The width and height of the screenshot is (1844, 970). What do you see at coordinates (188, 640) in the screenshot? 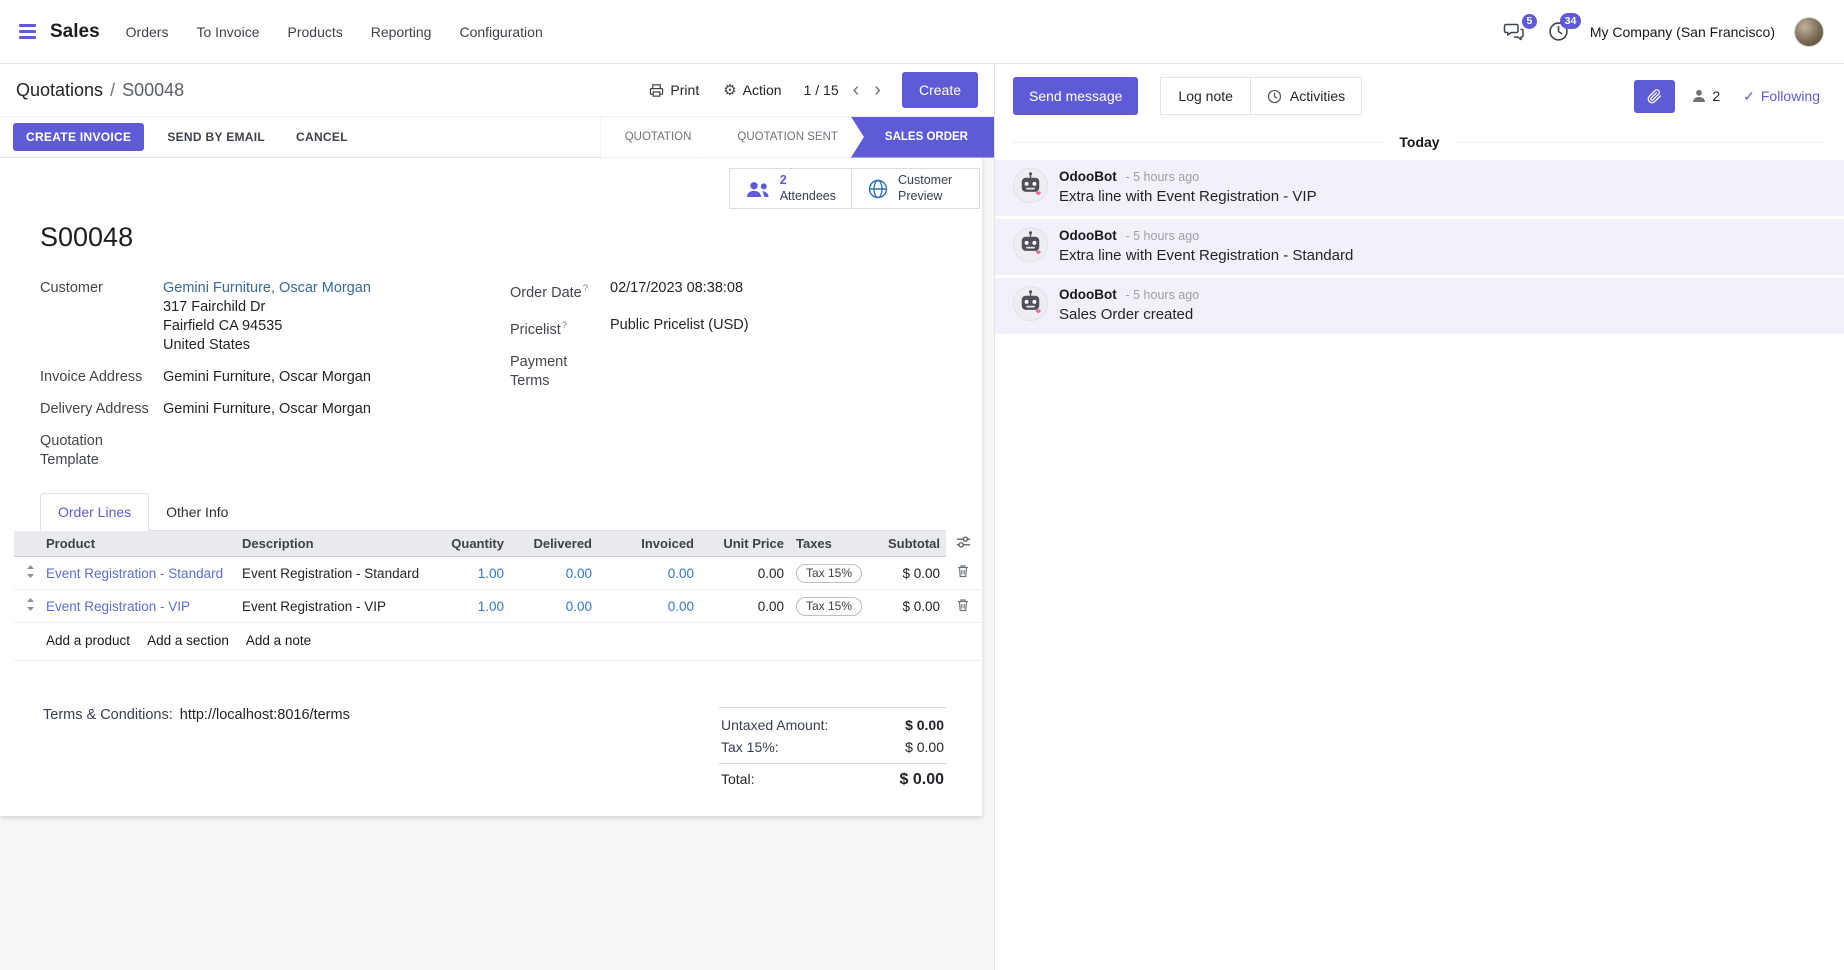
I see `add-a-section-link: Add a section` at bounding box center [188, 640].